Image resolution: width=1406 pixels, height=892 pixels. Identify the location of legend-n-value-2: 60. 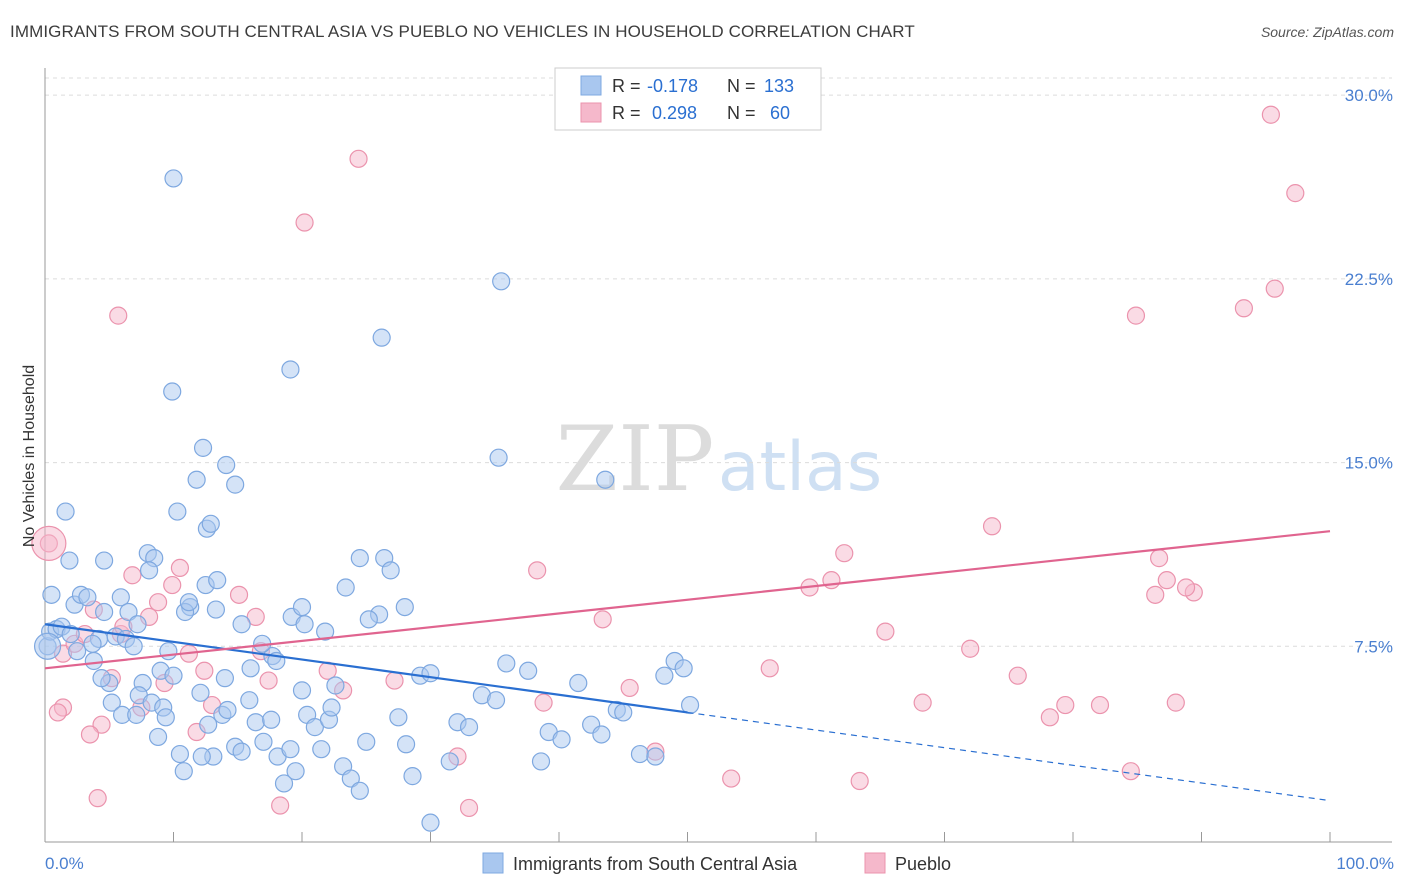
(780, 113).